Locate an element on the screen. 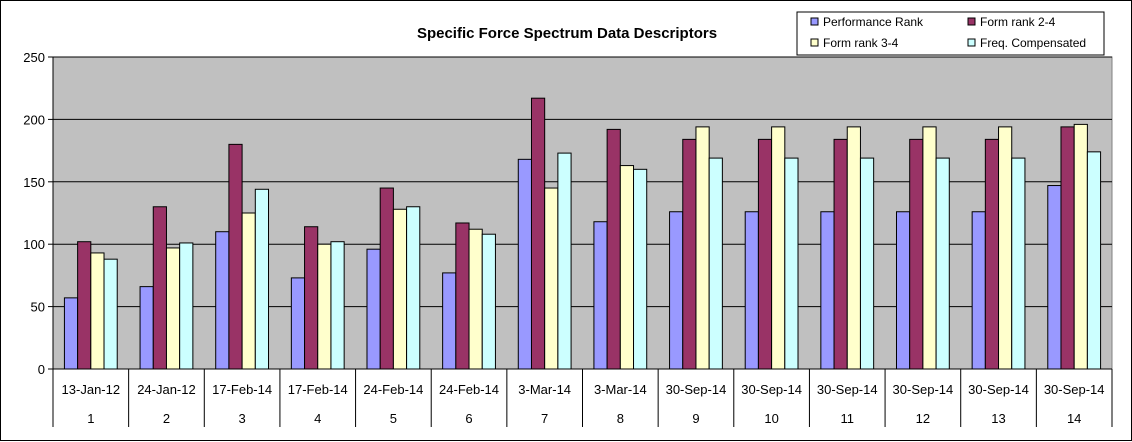  legend-label: Freq. Compensated is located at coordinates (1033, 43).